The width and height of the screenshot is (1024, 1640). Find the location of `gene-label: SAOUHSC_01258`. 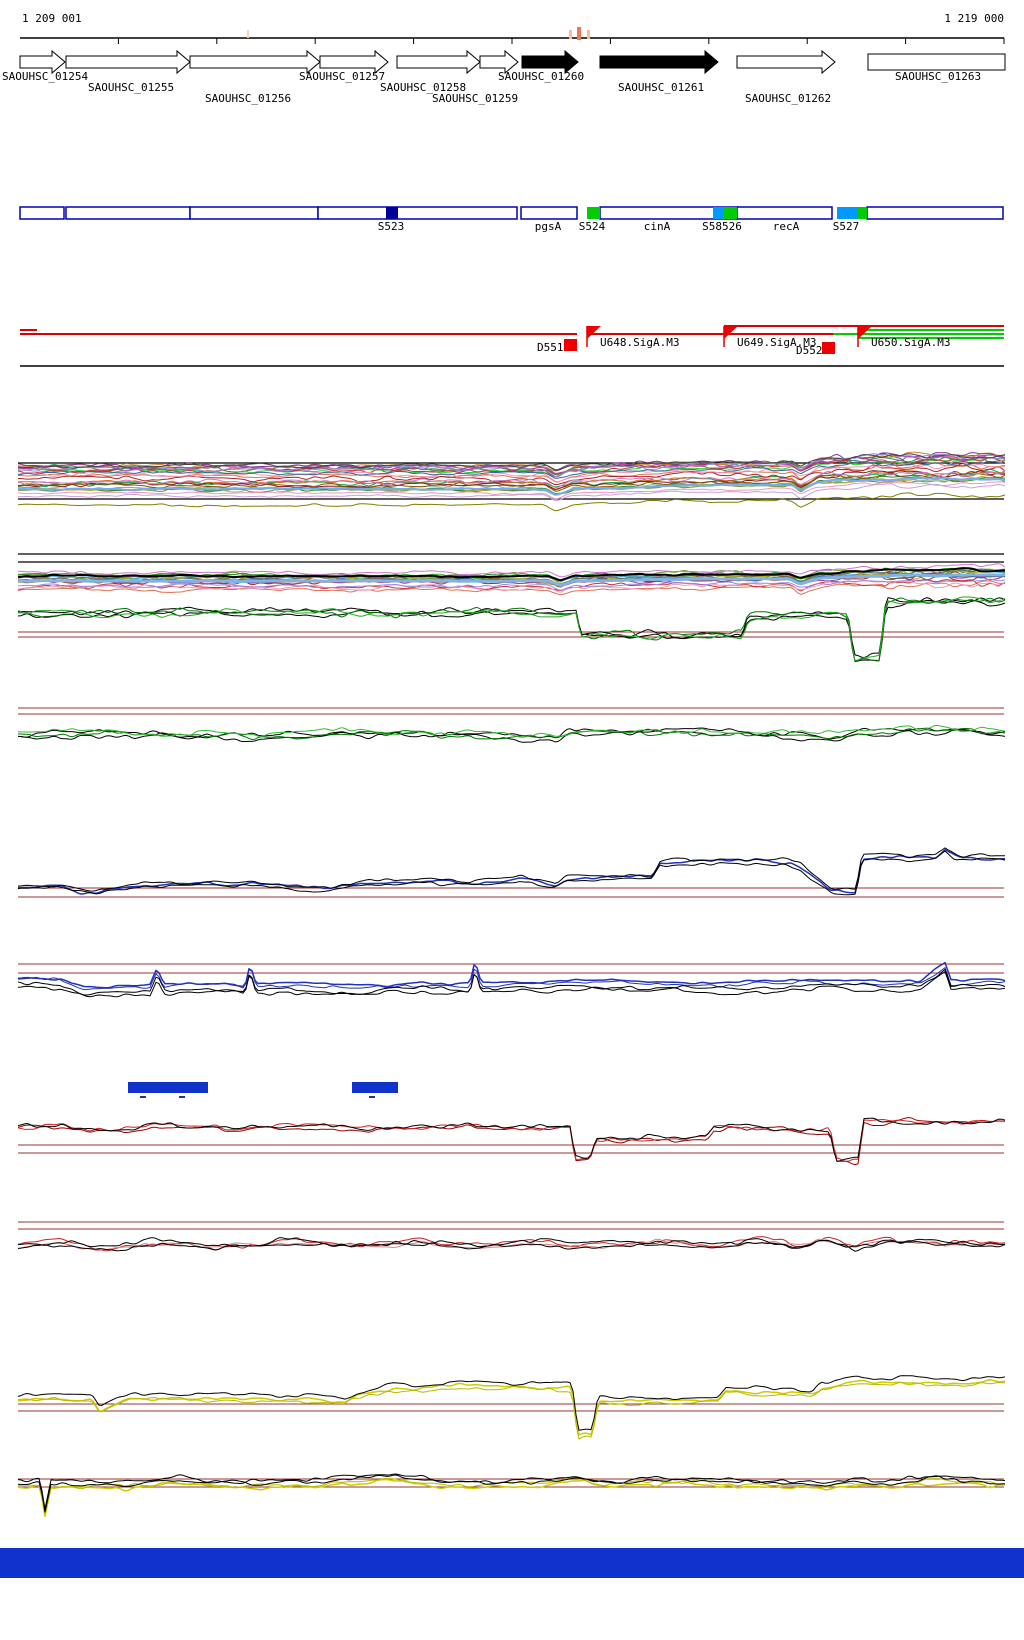

gene-label: SAOUHSC_01258 is located at coordinates (423, 87).